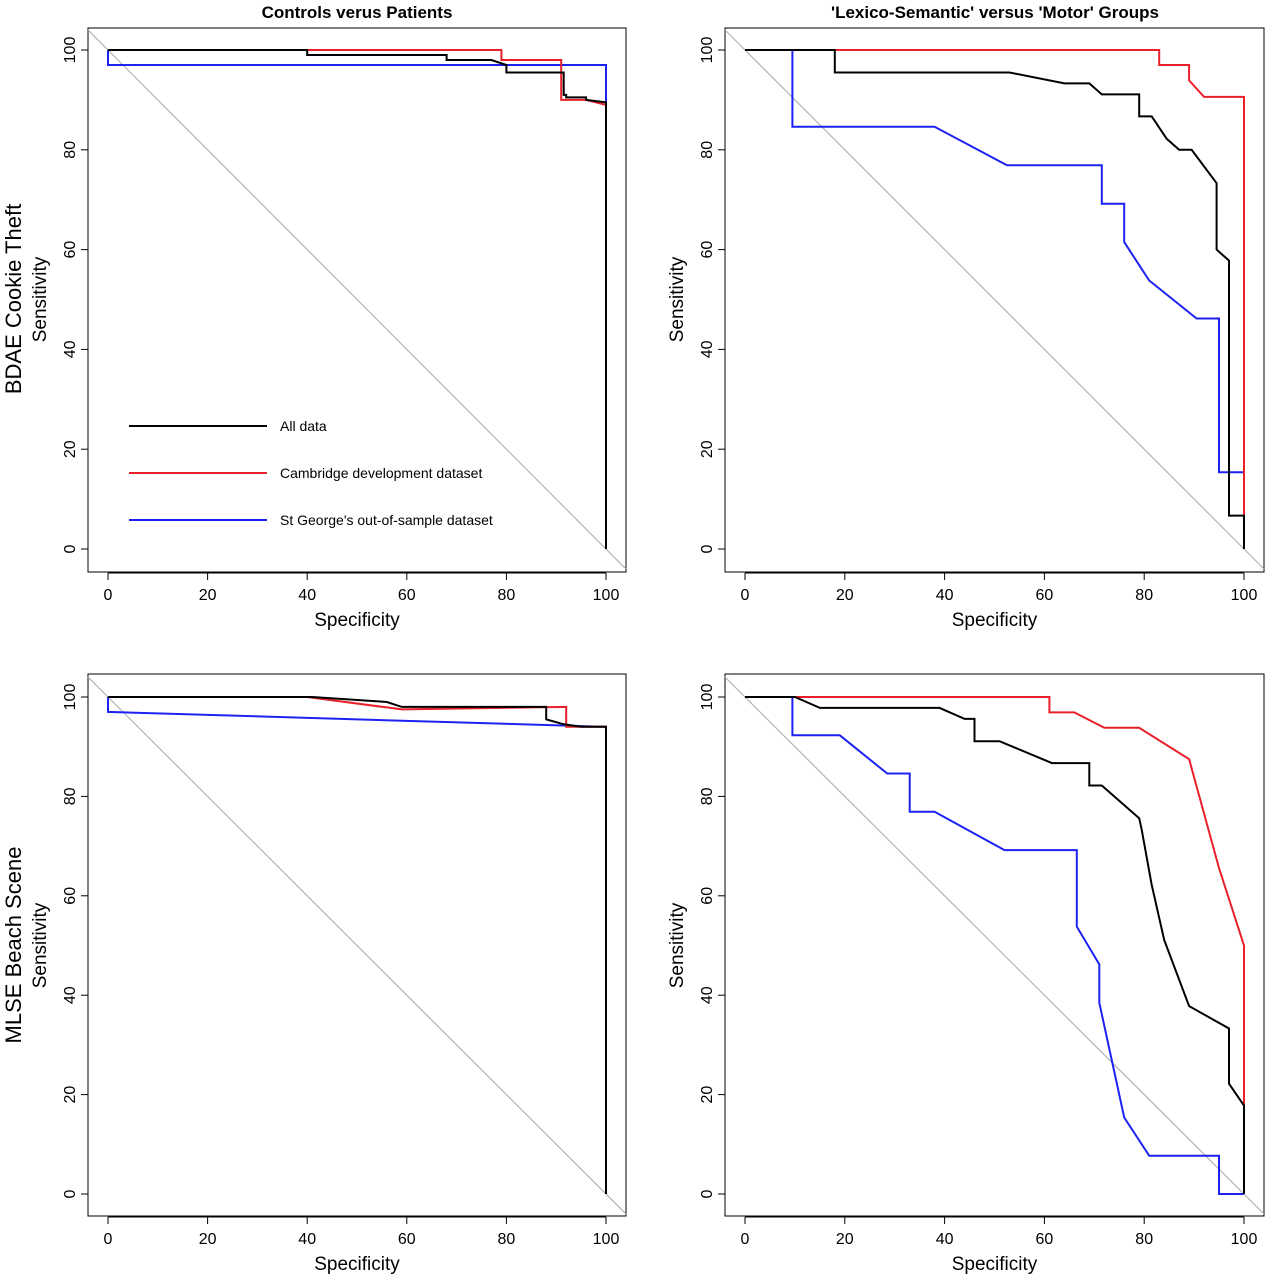 The width and height of the screenshot is (1268, 1280). What do you see at coordinates (386, 520) in the screenshot?
I see `legend-label: St George's out-of-sample dataset` at bounding box center [386, 520].